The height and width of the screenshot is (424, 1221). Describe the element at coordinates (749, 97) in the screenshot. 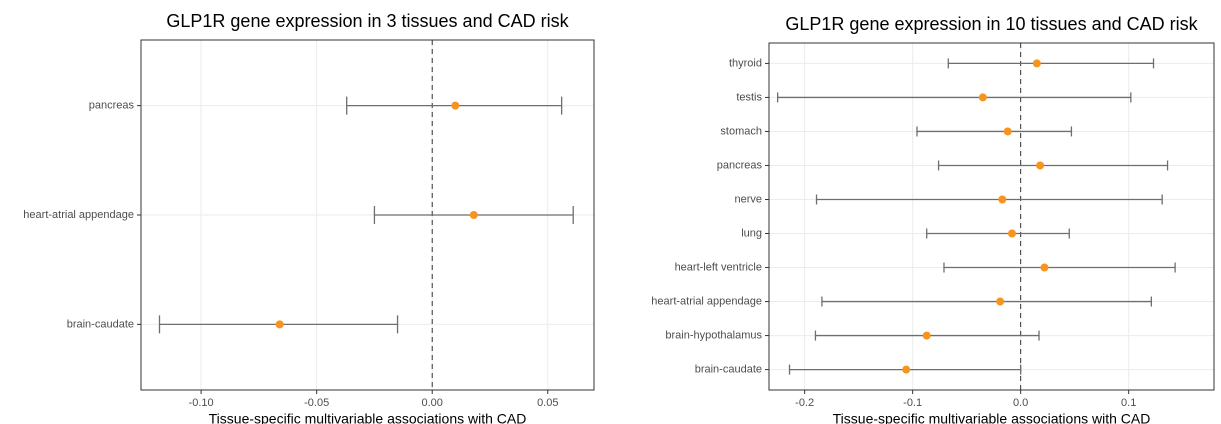

I see `y-tick-label: testis` at that location.